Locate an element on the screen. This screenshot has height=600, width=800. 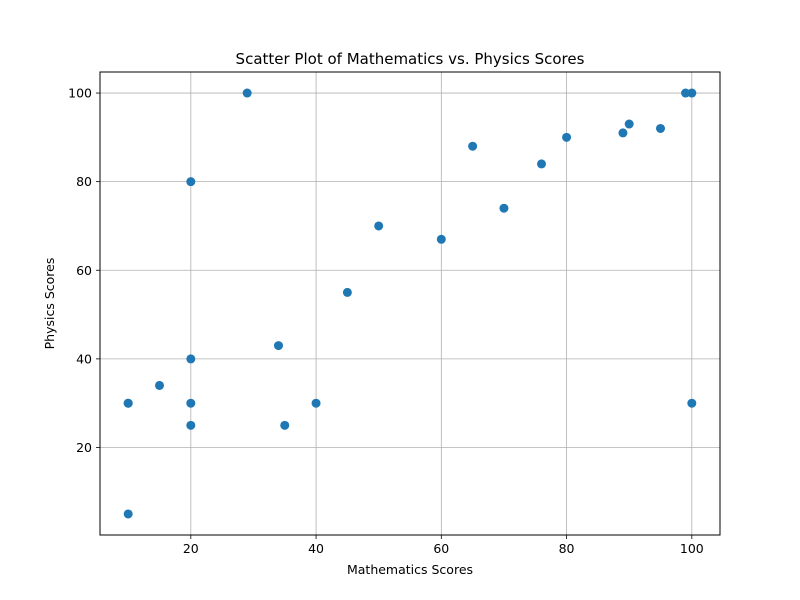
x-axis-ticks: 20 40 60 80 100 is located at coordinates (443, 545).